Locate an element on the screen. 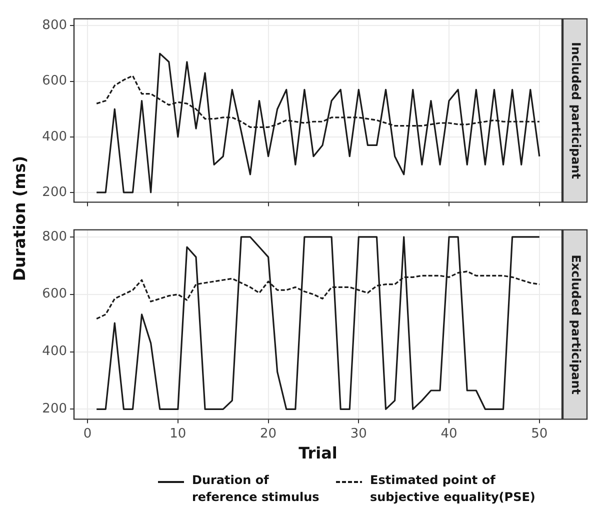 This screenshot has width=598, height=526. legend-label: Duration of reference stimulus is located at coordinates (256, 489).